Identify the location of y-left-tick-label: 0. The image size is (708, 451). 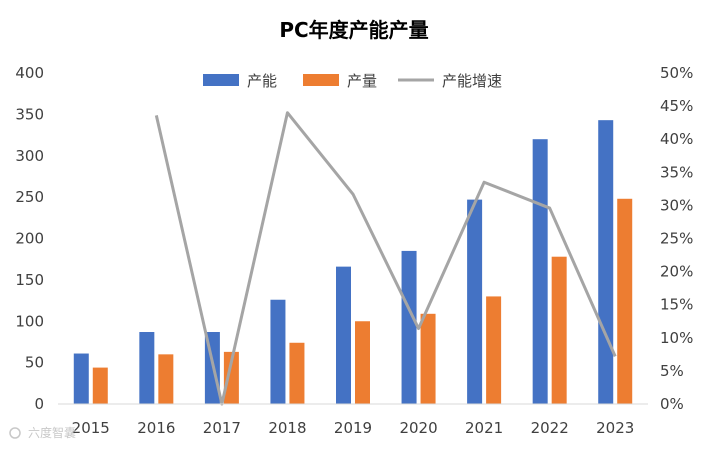
(39, 404).